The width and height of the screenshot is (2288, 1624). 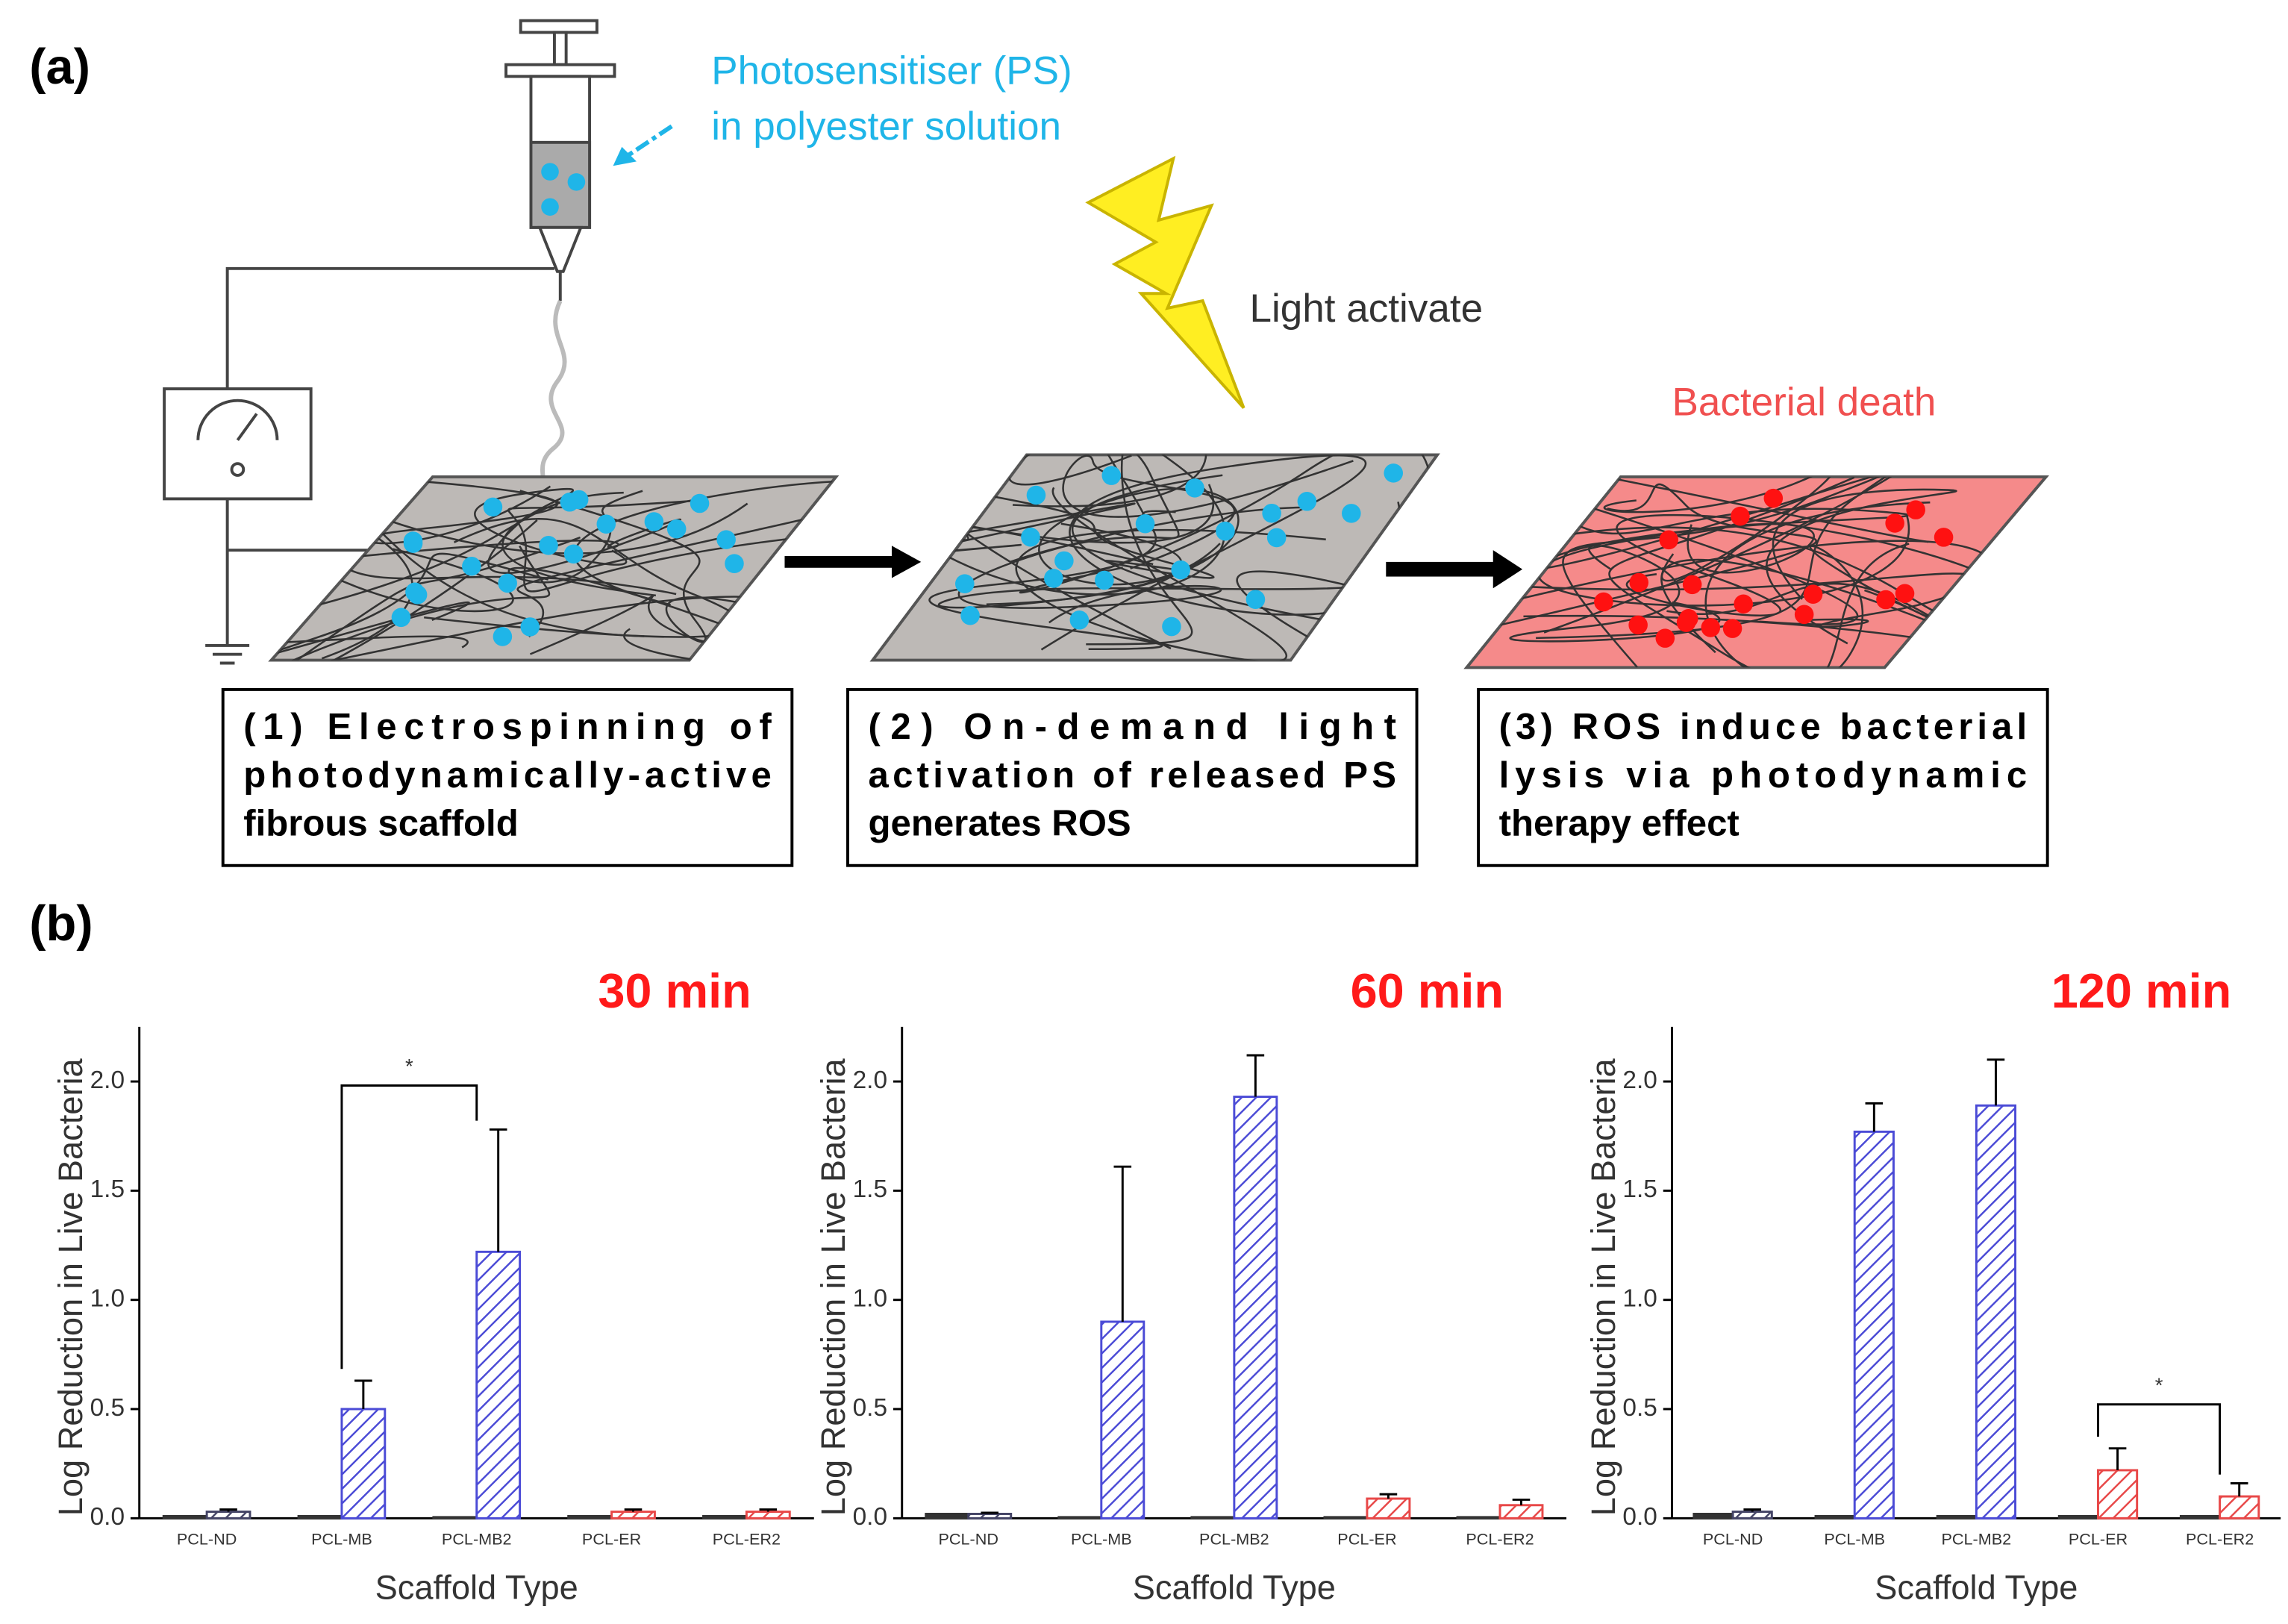 I want to click on step-text: fibrous scaffold, so click(x=380, y=824).